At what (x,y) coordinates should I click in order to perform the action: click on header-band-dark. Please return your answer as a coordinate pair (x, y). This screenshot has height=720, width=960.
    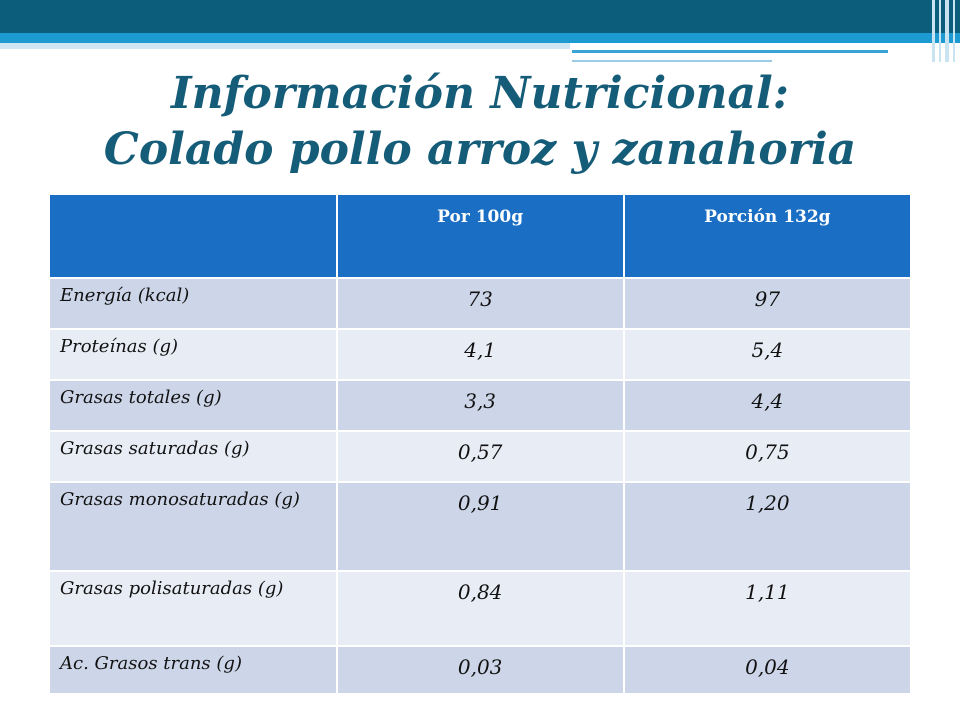
    Looking at the image, I should click on (480, 16).